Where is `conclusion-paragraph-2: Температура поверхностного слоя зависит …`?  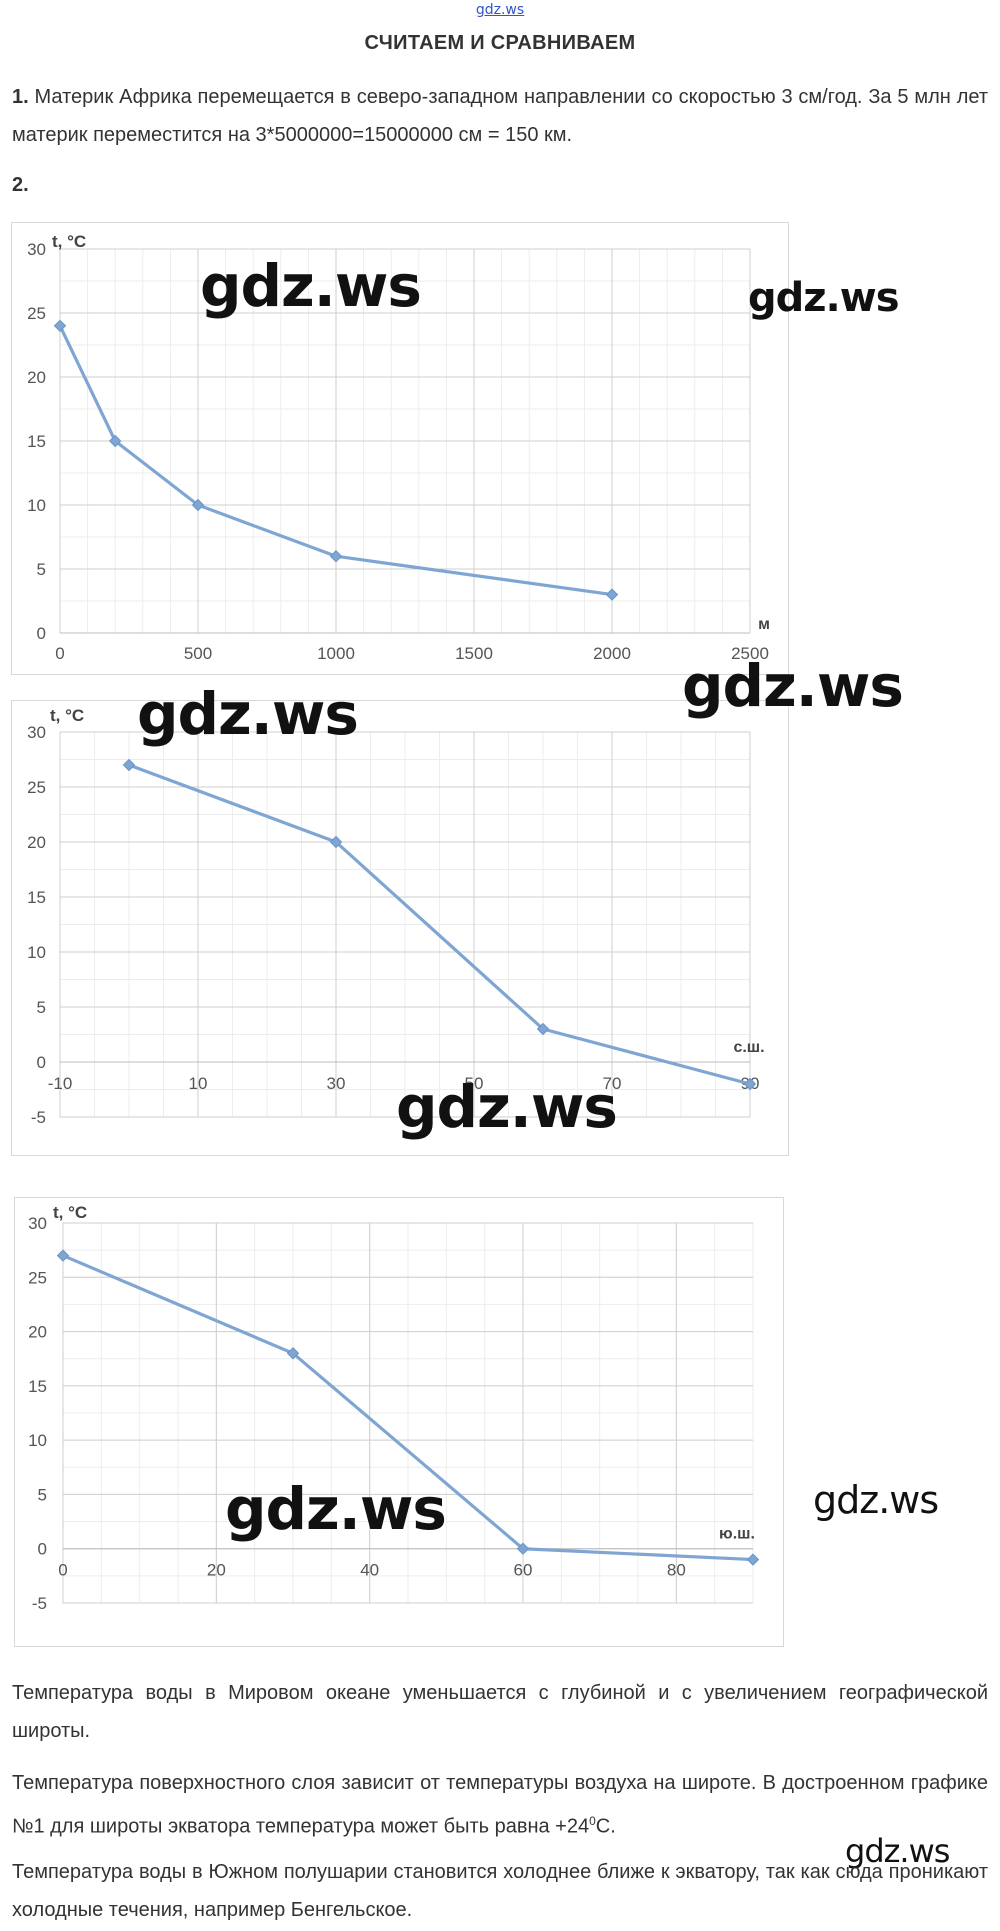 conclusion-paragraph-2: Температура поверхностного слоя зависит … is located at coordinates (500, 1805).